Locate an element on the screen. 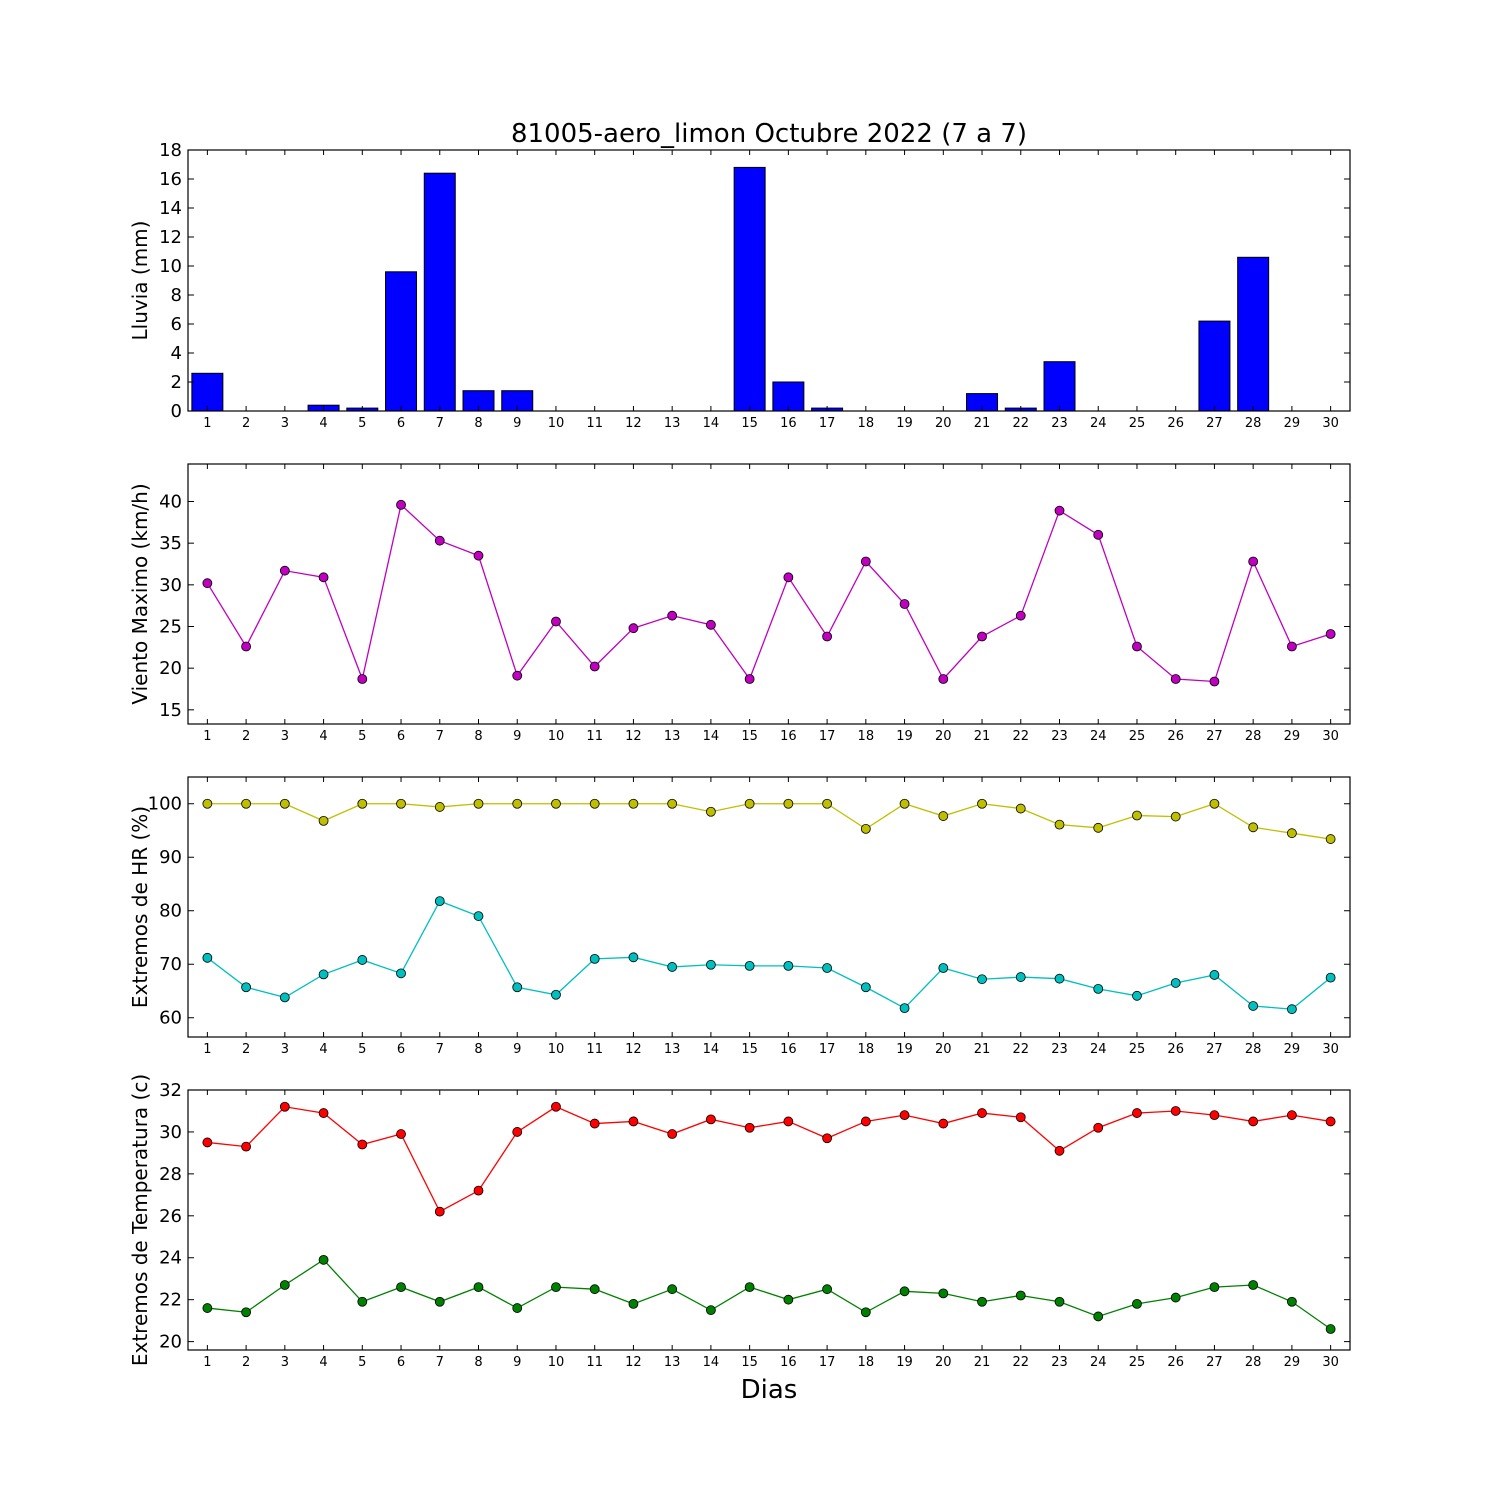  rain-xtick-label-5: 5 is located at coordinates (362, 423).